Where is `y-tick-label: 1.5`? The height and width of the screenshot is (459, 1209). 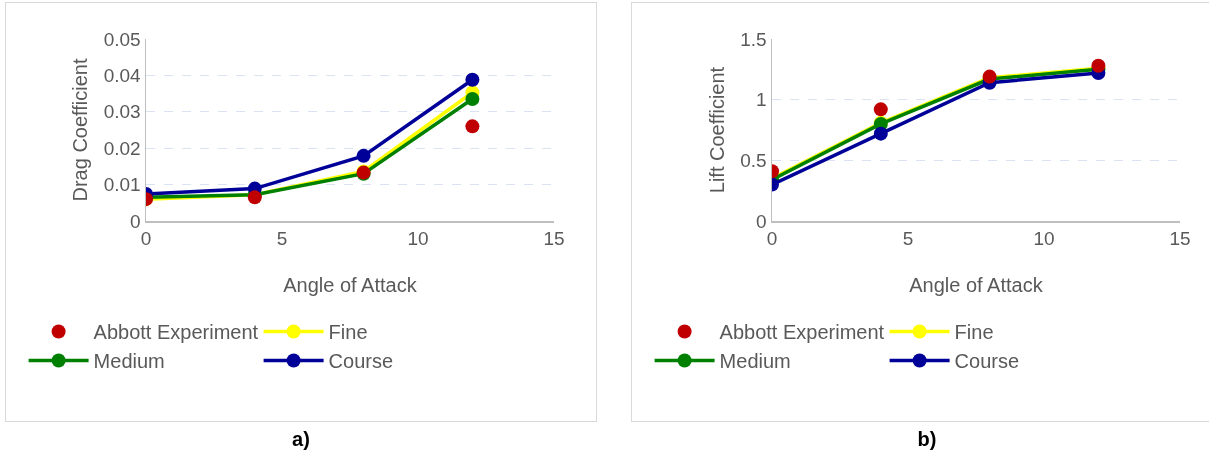 y-tick-label: 1.5 is located at coordinates (753, 39).